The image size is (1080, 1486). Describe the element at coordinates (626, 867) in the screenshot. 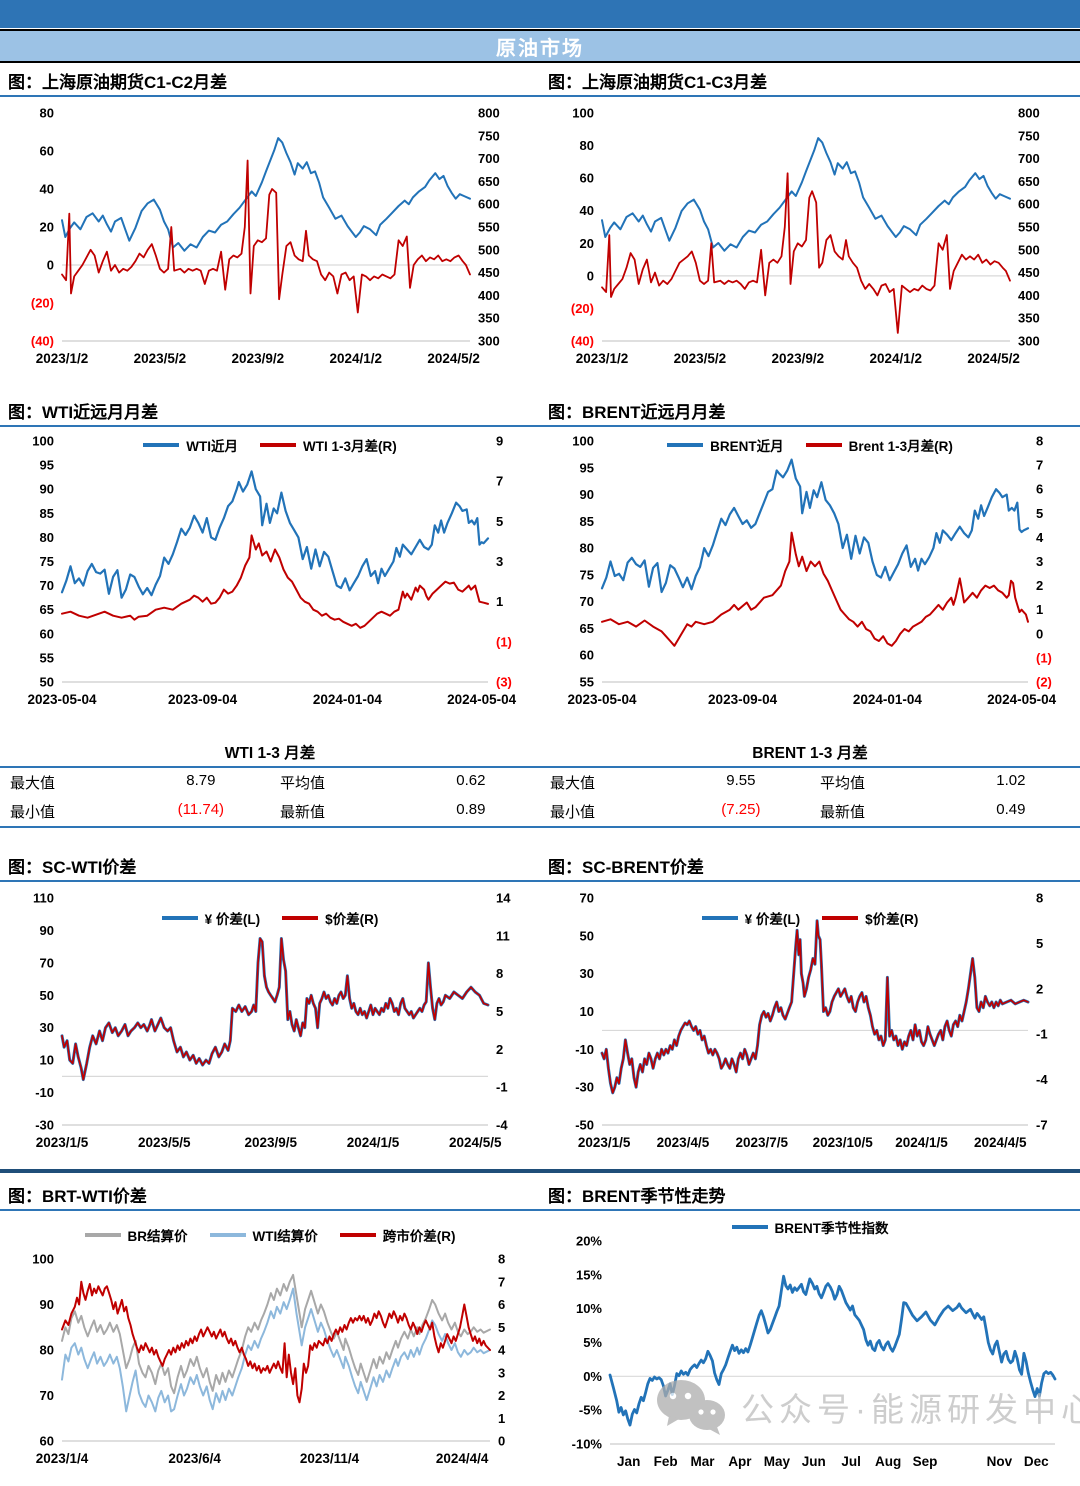

I see `chart-title-sc-brent: 图：SC-BRENT价差` at that location.